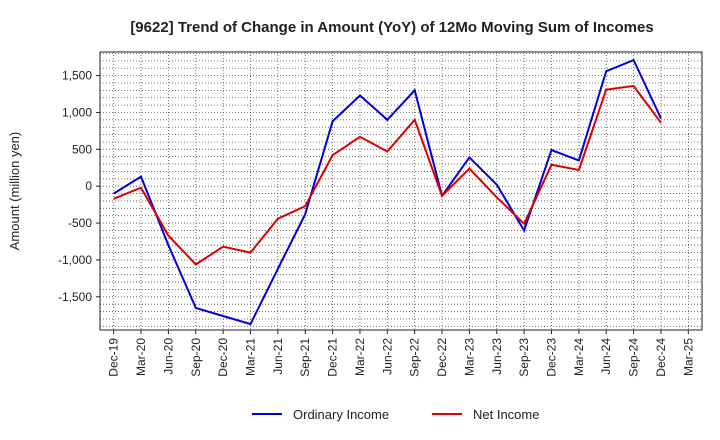 The image size is (720, 440). Describe the element at coordinates (333, 357) in the screenshot. I see `x-tick-label: Dec-21` at that location.